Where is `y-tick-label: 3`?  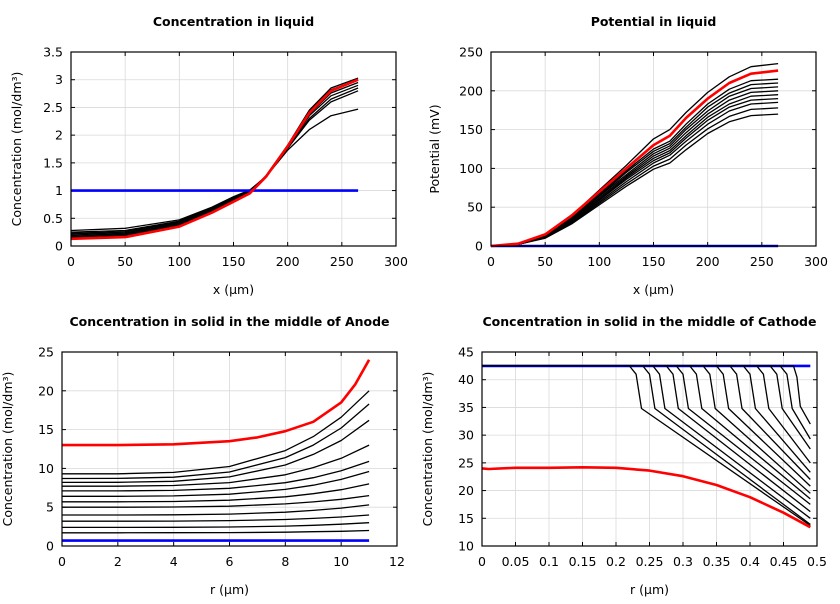 y-tick-label: 3 is located at coordinates (59, 79).